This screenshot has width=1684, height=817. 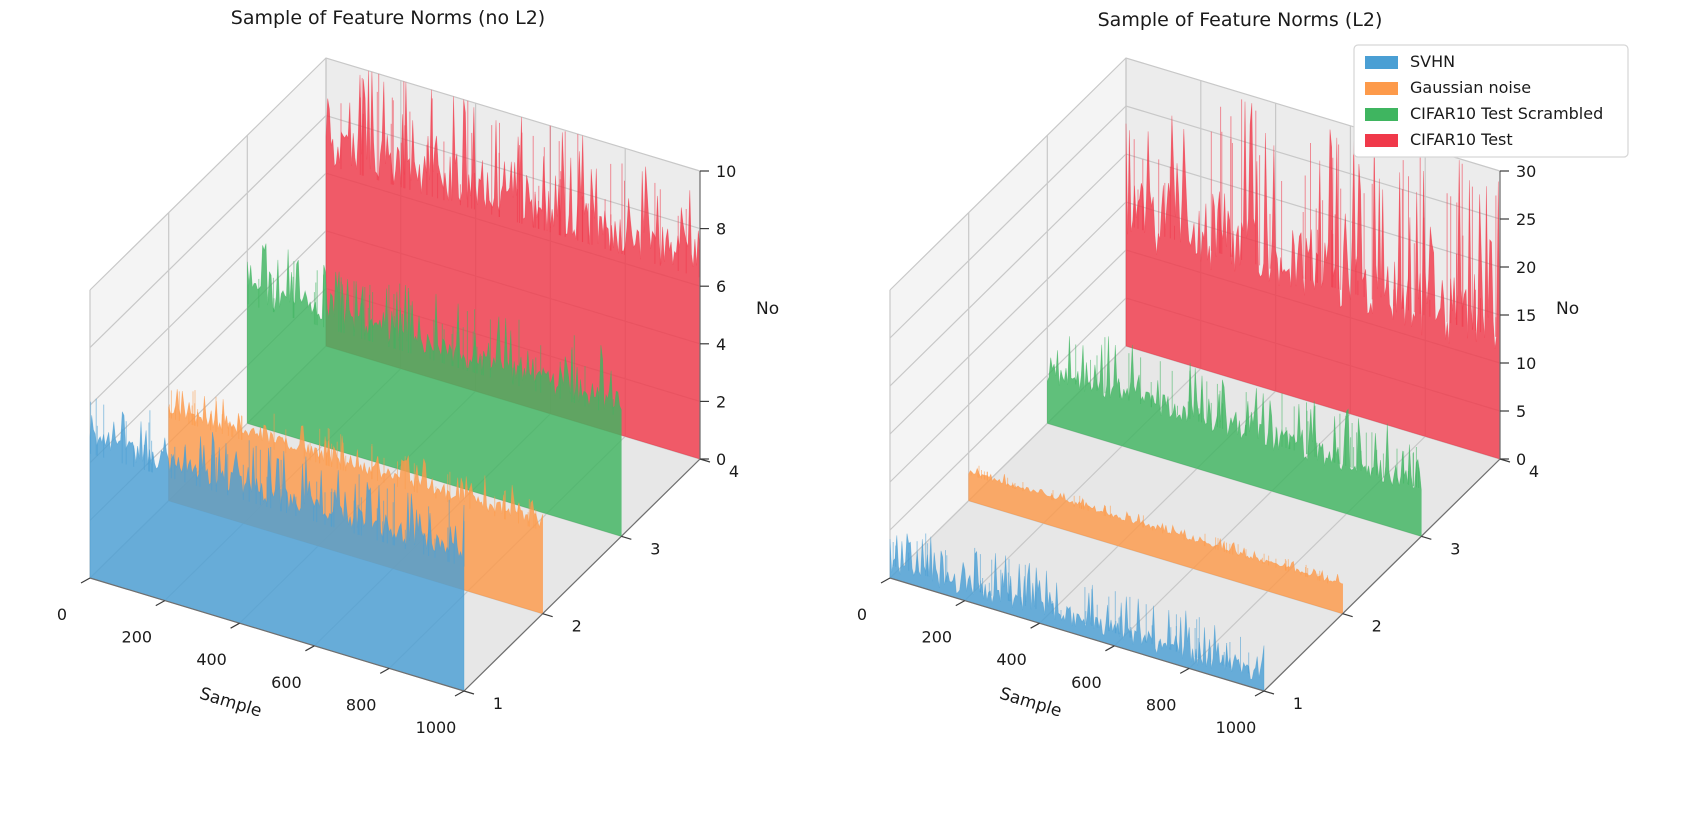 I want to click on legend-label-cifar10-test: CIFAR10 Test, so click(x=1461, y=139).